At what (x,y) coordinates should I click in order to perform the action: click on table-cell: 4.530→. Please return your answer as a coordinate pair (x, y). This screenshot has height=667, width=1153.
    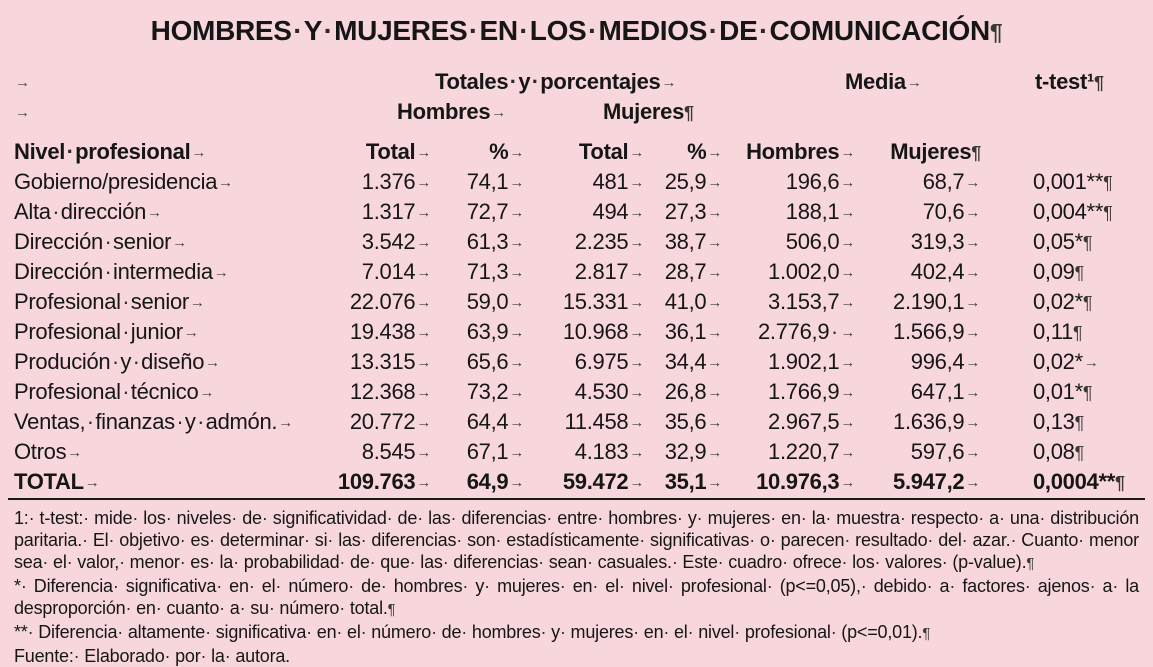
    Looking at the image, I should click on (609, 391).